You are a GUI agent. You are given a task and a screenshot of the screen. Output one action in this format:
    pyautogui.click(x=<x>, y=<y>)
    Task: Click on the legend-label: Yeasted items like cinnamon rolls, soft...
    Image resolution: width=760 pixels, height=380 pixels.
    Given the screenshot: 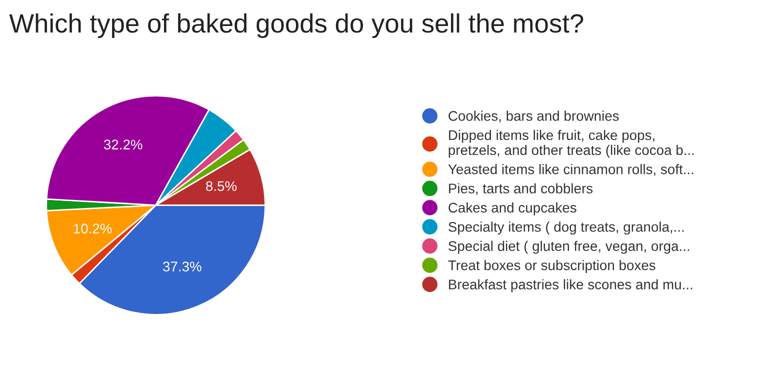 What is the action you would take?
    pyautogui.click(x=571, y=170)
    